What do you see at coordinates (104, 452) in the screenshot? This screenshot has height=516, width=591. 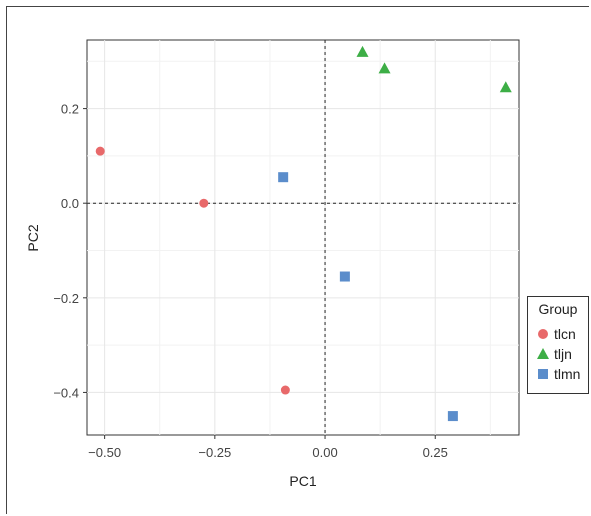 I see `x-tick-label: −0.50` at bounding box center [104, 452].